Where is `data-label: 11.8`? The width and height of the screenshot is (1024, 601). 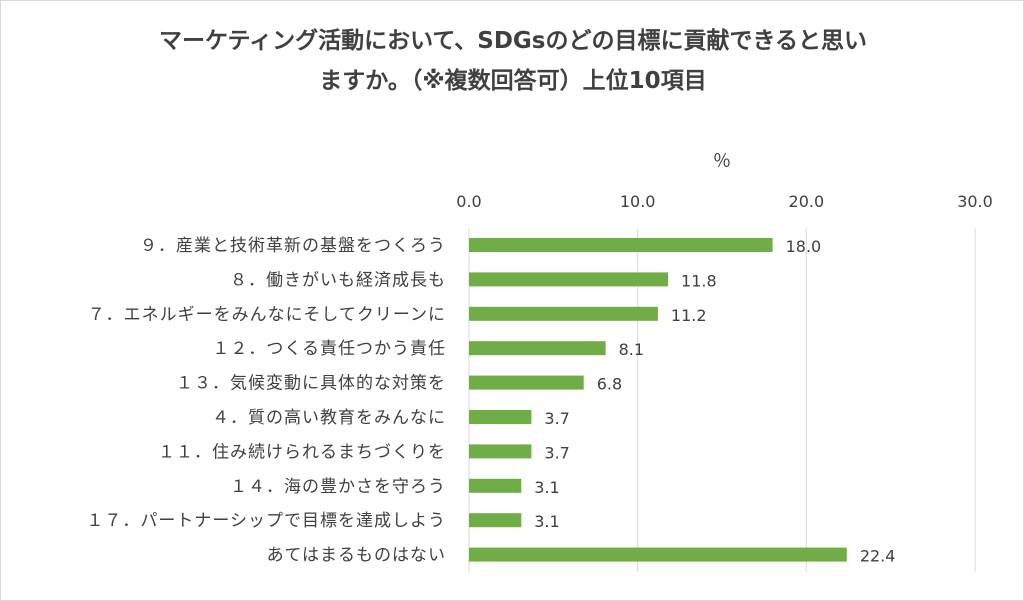 data-label: 11.8 is located at coordinates (699, 280).